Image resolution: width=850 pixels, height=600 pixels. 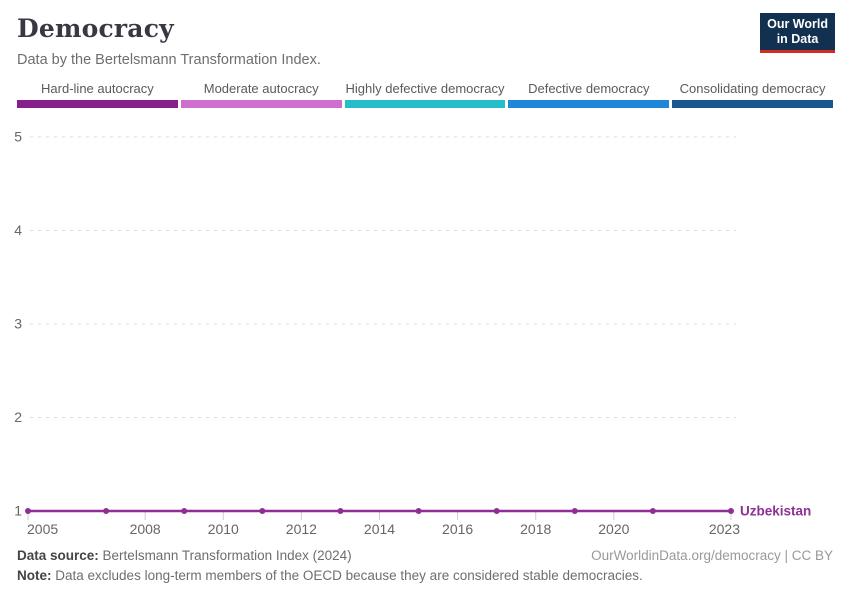 I want to click on y-axis-tick-label: 5, so click(x=18, y=137).